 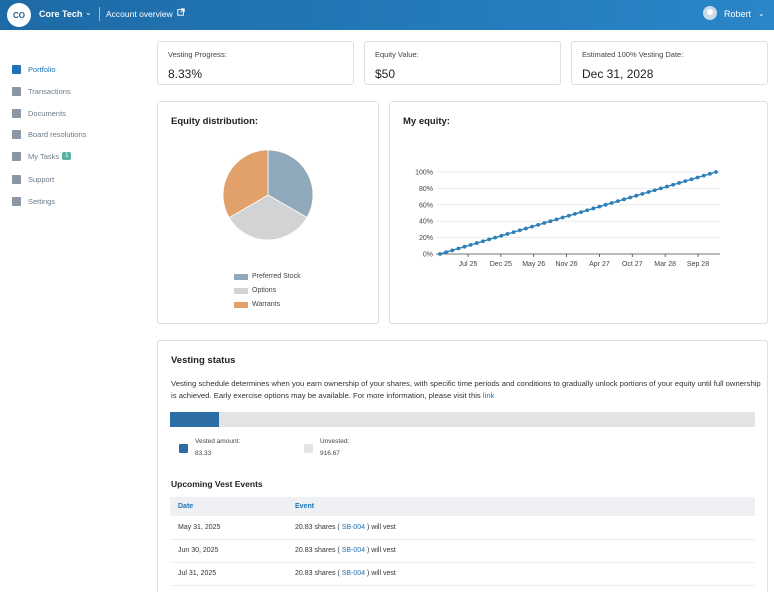 What do you see at coordinates (16, 134) in the screenshot?
I see `board-icon` at bounding box center [16, 134].